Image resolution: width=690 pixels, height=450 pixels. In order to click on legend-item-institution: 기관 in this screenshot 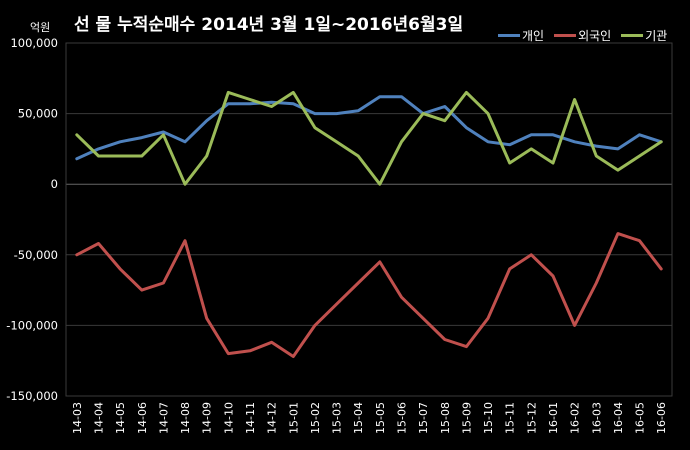, I will do `click(644, 35)`.